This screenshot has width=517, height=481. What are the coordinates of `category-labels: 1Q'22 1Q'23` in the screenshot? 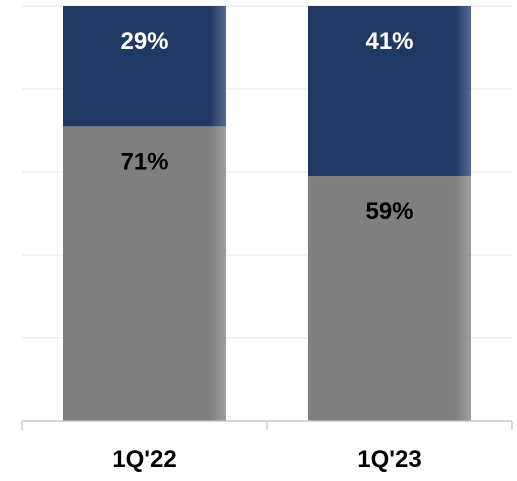 It's located at (266, 459).